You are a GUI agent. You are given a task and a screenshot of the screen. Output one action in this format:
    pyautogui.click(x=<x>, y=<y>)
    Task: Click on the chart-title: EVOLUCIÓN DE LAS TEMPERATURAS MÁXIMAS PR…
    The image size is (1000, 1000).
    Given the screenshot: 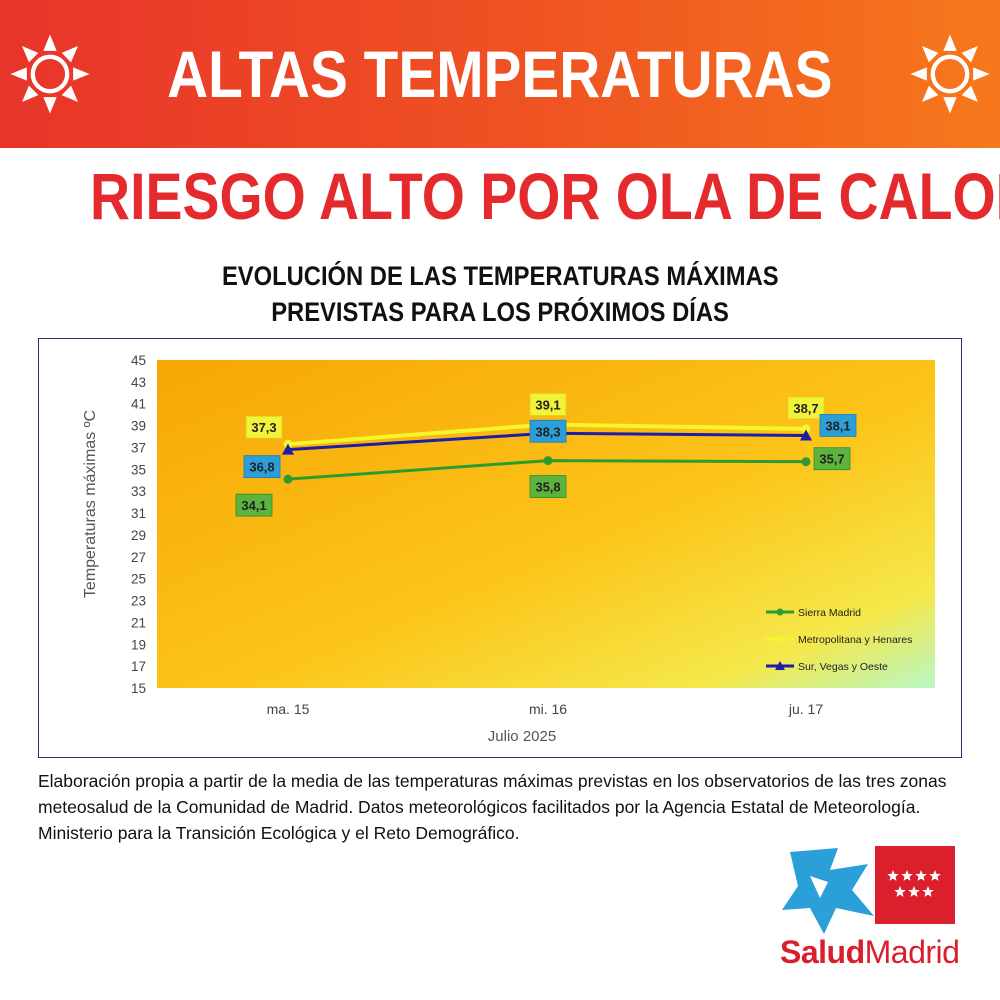 What is the action you would take?
    pyautogui.click(x=500, y=294)
    